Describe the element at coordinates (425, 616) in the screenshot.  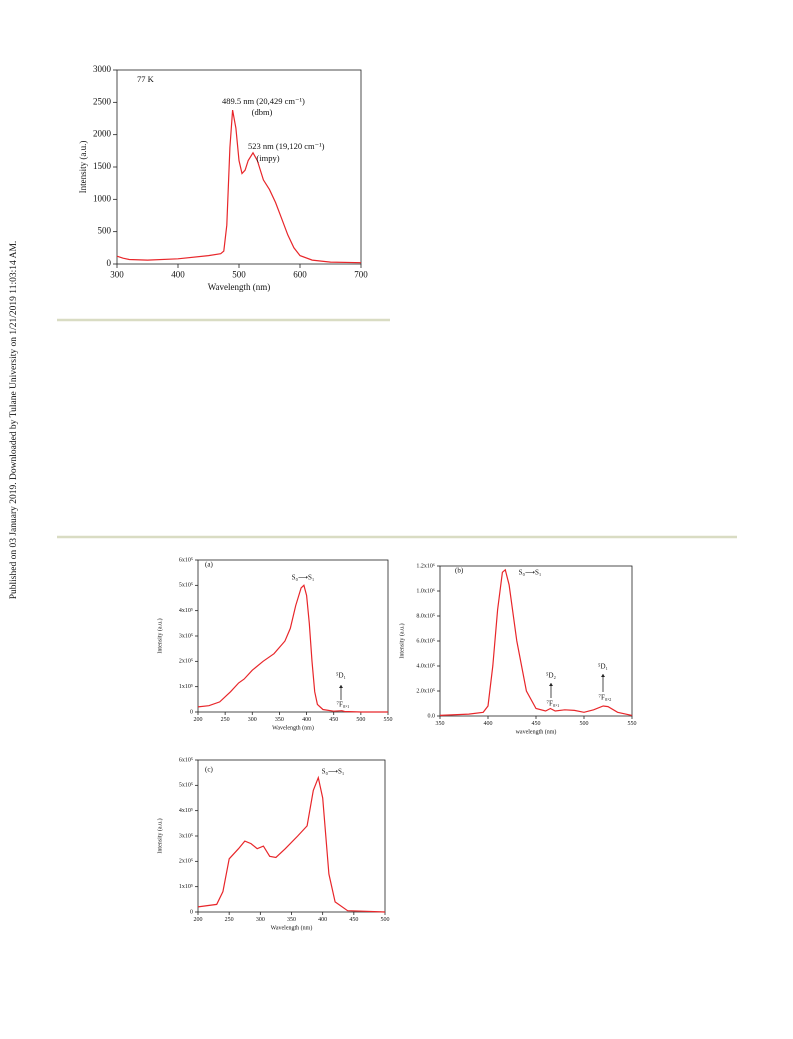
I see `y-tick-label: 8.0x10⁵` at that location.